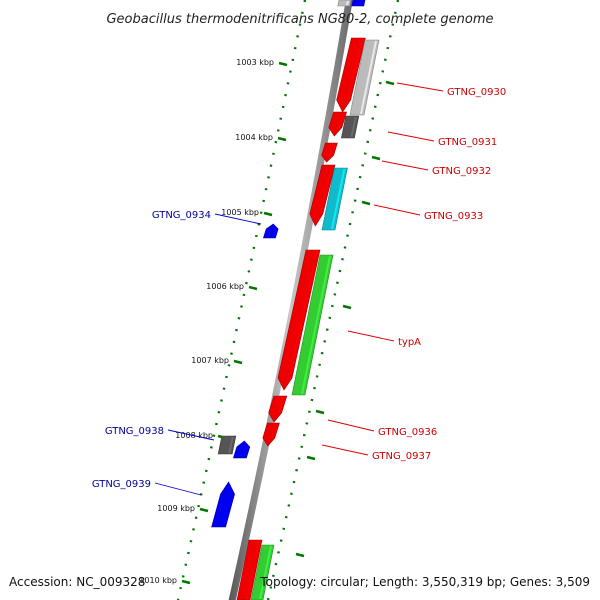  I want to click on gene-label: GTNG_0937, so click(401, 456).